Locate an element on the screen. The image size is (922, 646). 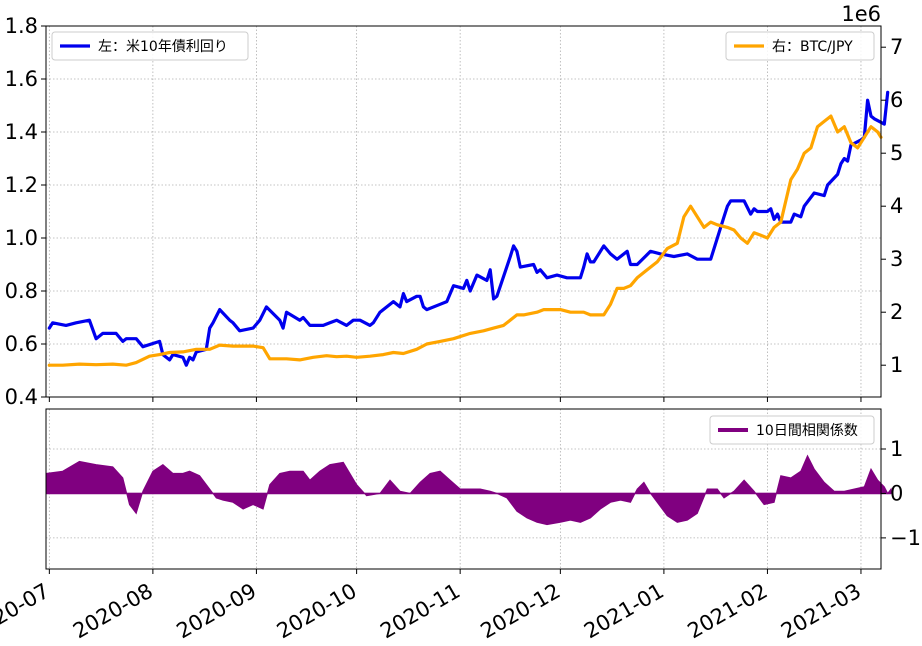
y-right-tick-label: 5 is located at coordinates (896, 153).